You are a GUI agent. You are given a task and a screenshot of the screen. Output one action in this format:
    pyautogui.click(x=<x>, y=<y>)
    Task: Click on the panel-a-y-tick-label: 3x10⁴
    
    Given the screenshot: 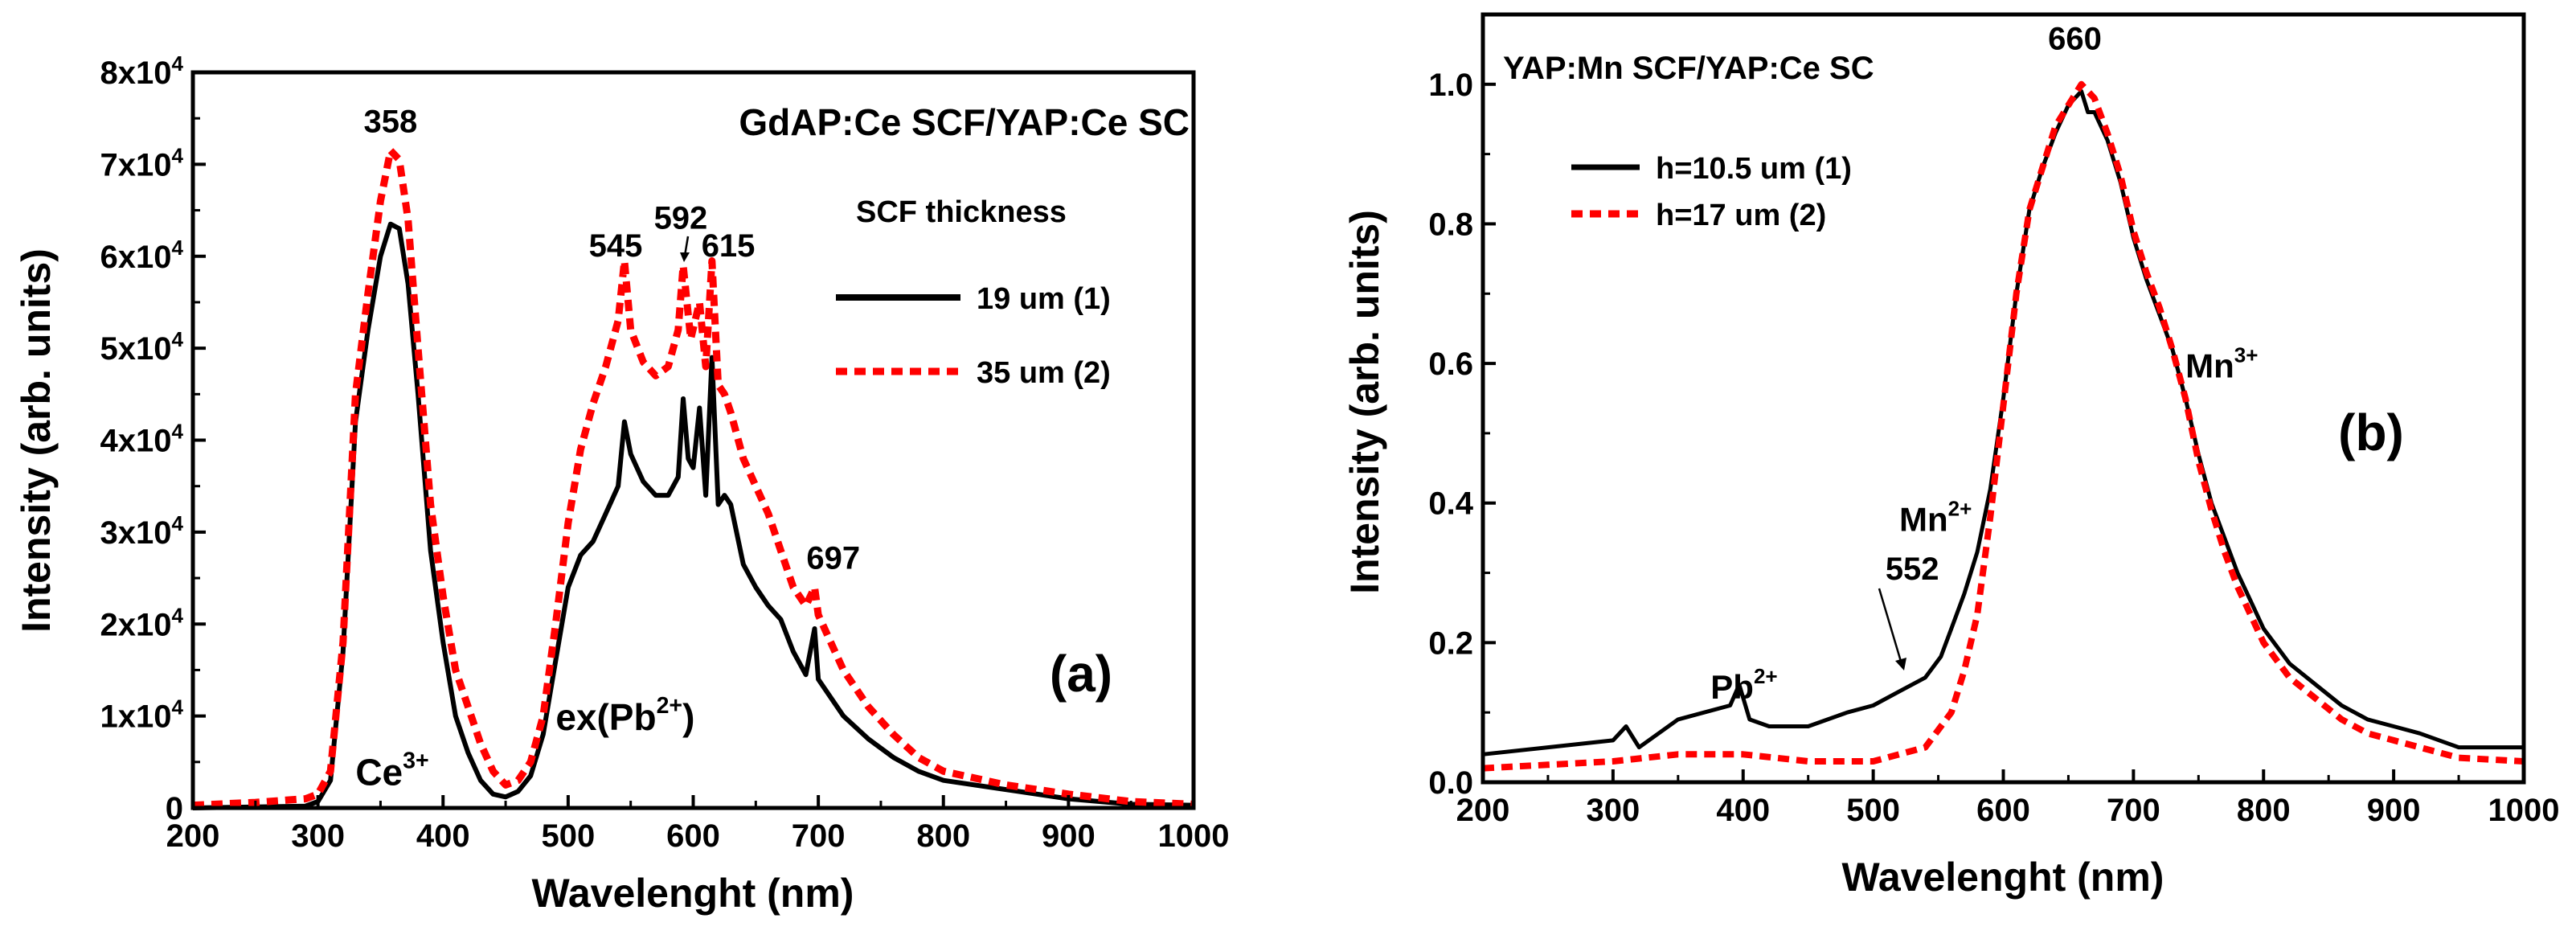 What is the action you would take?
    pyautogui.click(x=142, y=531)
    